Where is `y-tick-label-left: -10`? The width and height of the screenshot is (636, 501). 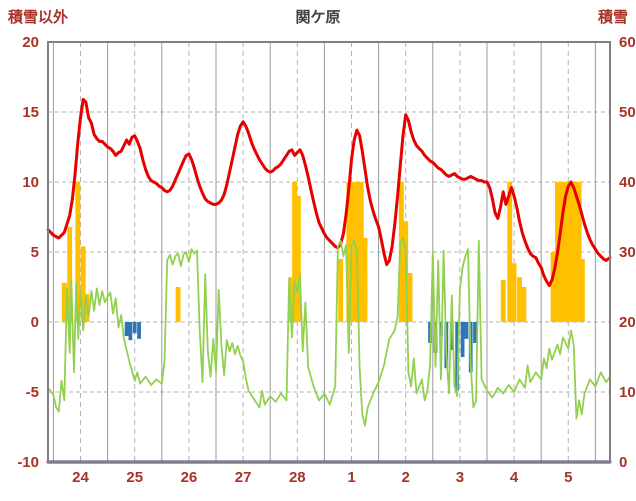 y-tick-label-left: -10 is located at coordinates (28, 462).